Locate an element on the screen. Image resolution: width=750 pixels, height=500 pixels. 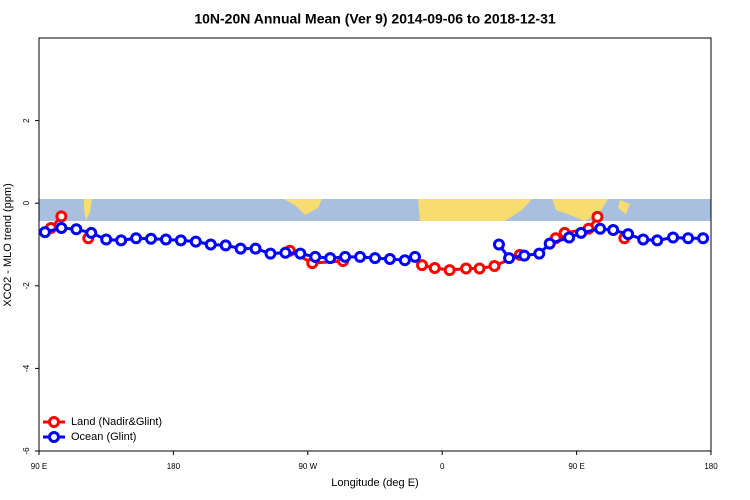
map-strip is located at coordinates (375, 210).